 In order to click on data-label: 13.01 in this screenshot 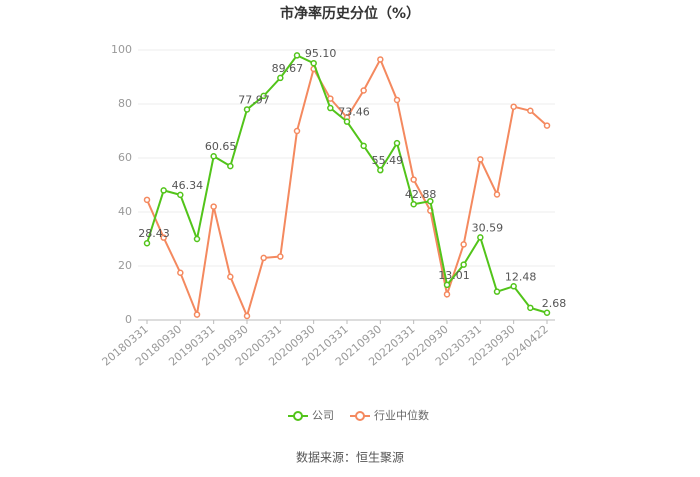, I will do `click(454, 275)`.